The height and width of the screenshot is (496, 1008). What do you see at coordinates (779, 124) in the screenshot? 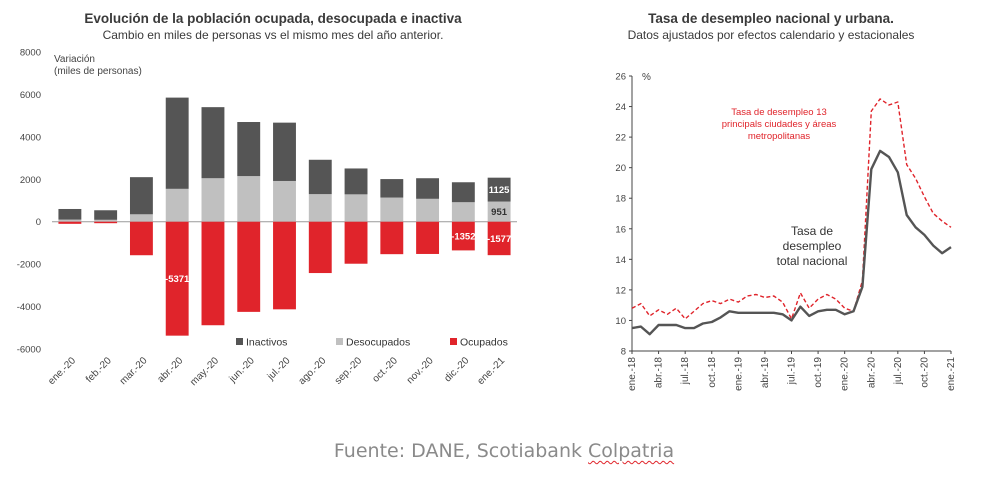
I see `annotation-urbana: principals ciudades y áreas` at bounding box center [779, 124].